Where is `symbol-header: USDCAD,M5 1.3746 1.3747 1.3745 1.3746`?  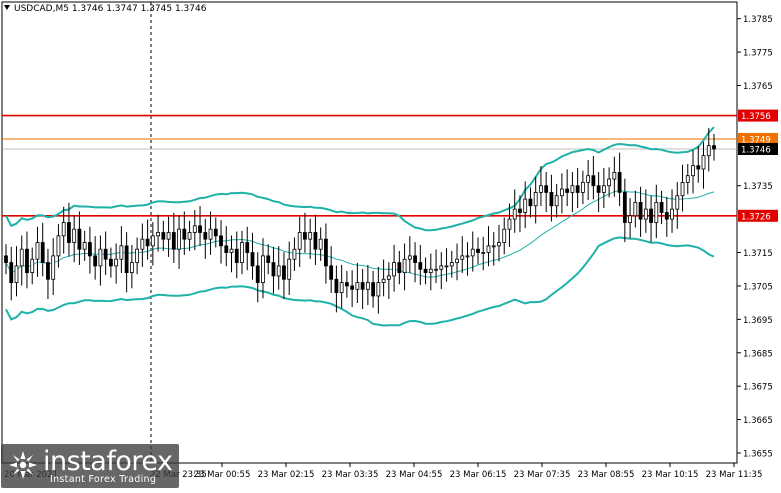 symbol-header: USDCAD,M5 1.3746 1.3747 1.3745 1.3746 is located at coordinates (105, 9).